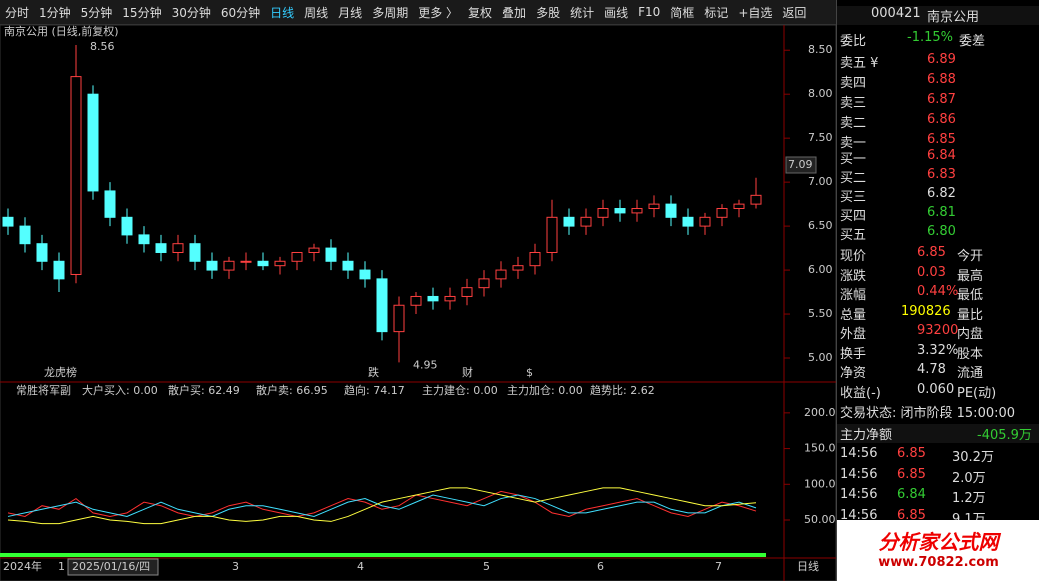  I want to click on toolbar-button: 周线, so click(316, 12).